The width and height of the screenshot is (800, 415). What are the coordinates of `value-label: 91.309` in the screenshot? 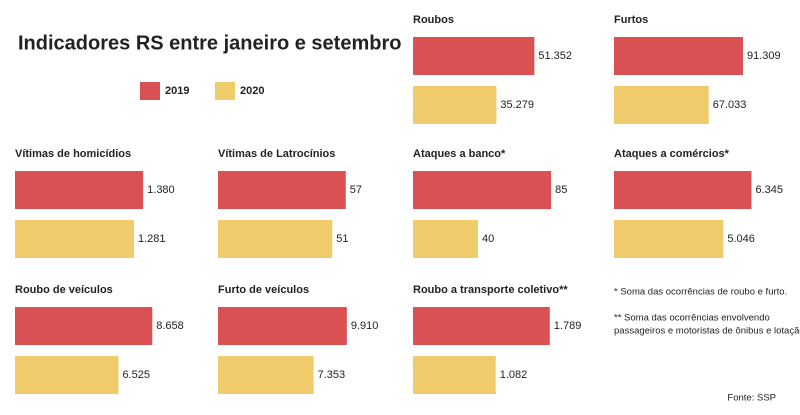 It's located at (764, 56).